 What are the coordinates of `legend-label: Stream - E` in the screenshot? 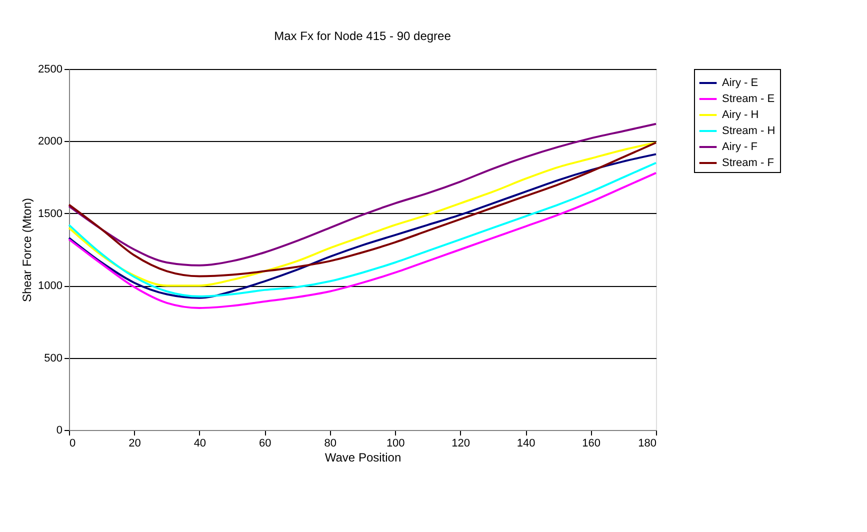 It's located at (748, 99).